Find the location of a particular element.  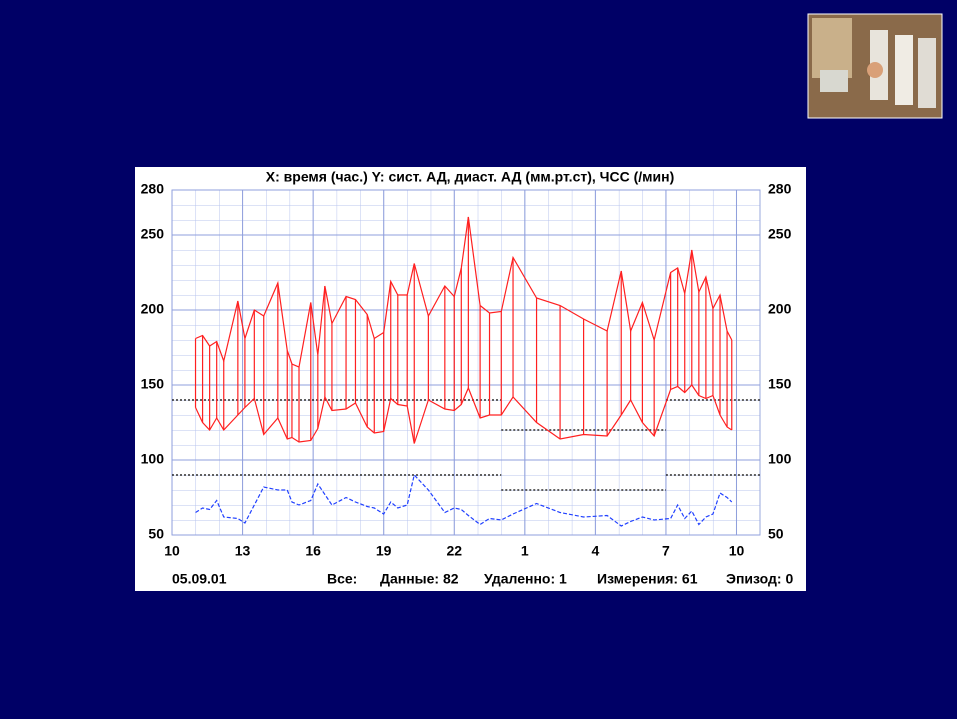

y-tick-label: 200 is located at coordinates (153, 309).